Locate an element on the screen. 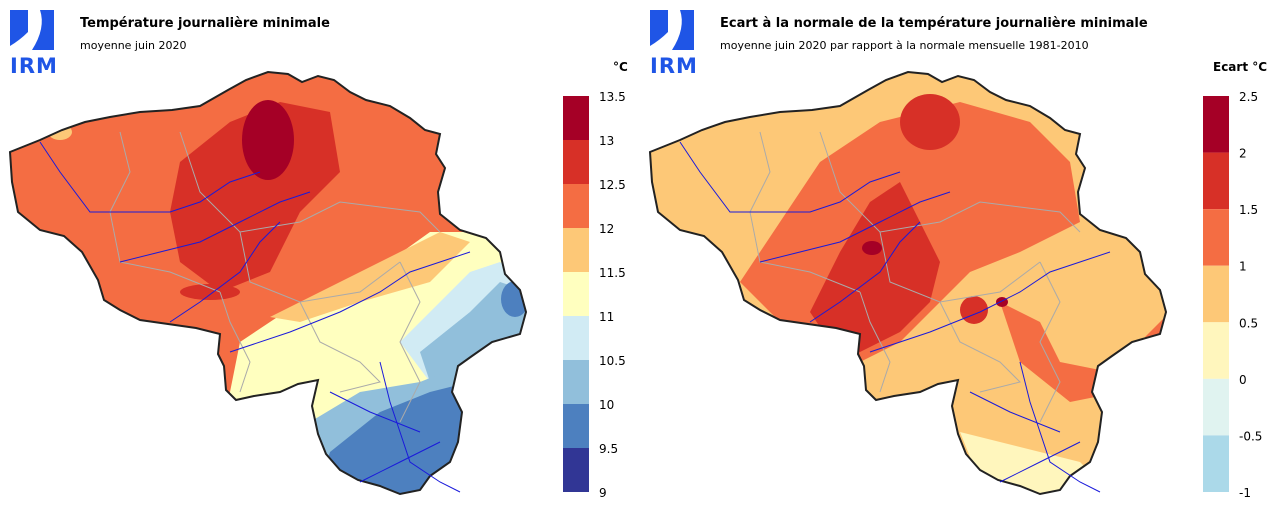 Image resolution: width=1280 pixels, height=507 pixels. zone-2-2.5-north is located at coordinates (930, 122).